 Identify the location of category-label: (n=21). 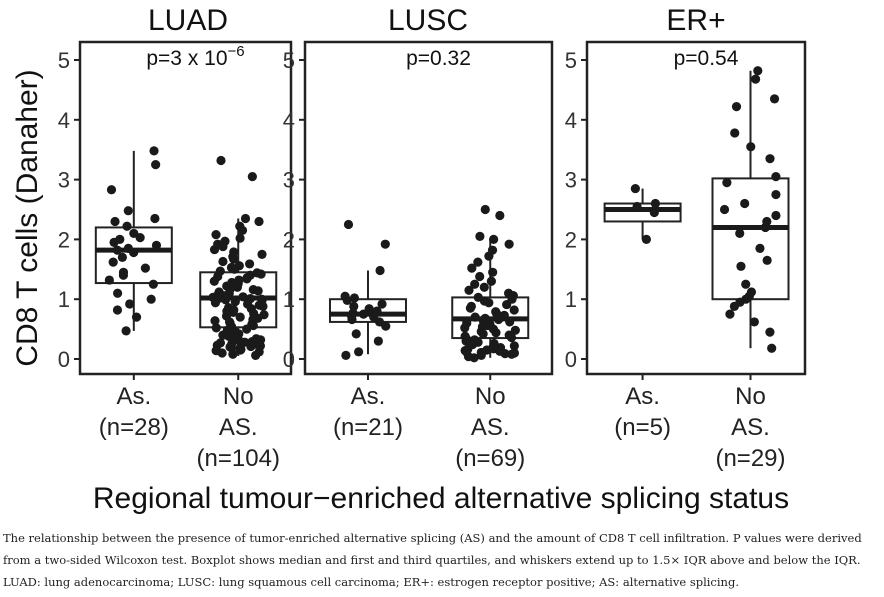
(368, 427).